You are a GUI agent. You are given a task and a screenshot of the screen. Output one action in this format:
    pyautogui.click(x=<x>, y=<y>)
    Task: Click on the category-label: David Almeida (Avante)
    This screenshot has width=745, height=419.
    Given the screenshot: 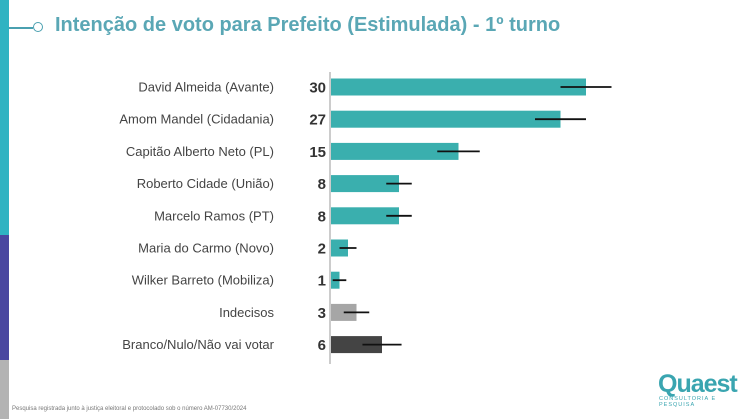 What is the action you would take?
    pyautogui.click(x=206, y=87)
    